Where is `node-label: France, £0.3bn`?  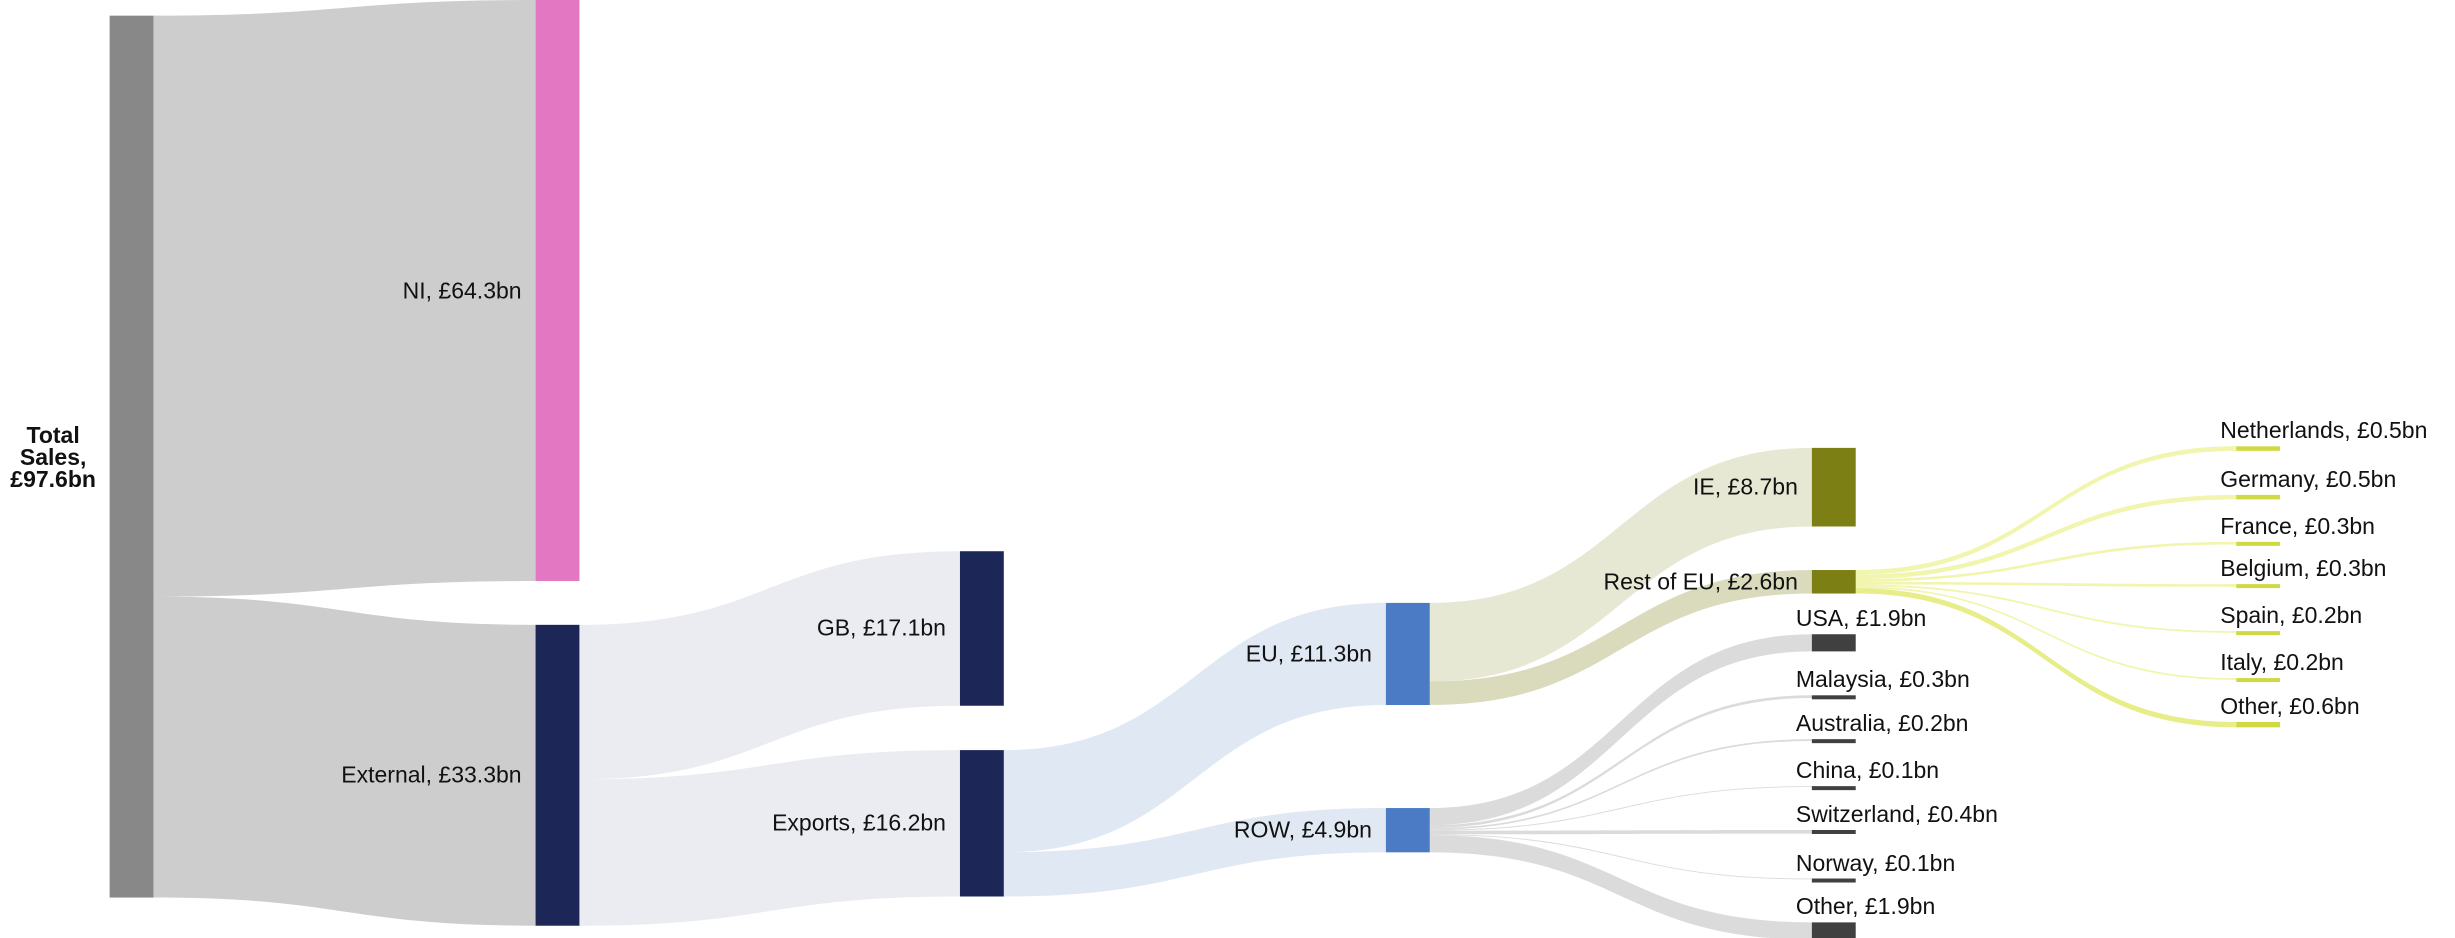
node-label: France, £0.3bn is located at coordinates (2297, 525).